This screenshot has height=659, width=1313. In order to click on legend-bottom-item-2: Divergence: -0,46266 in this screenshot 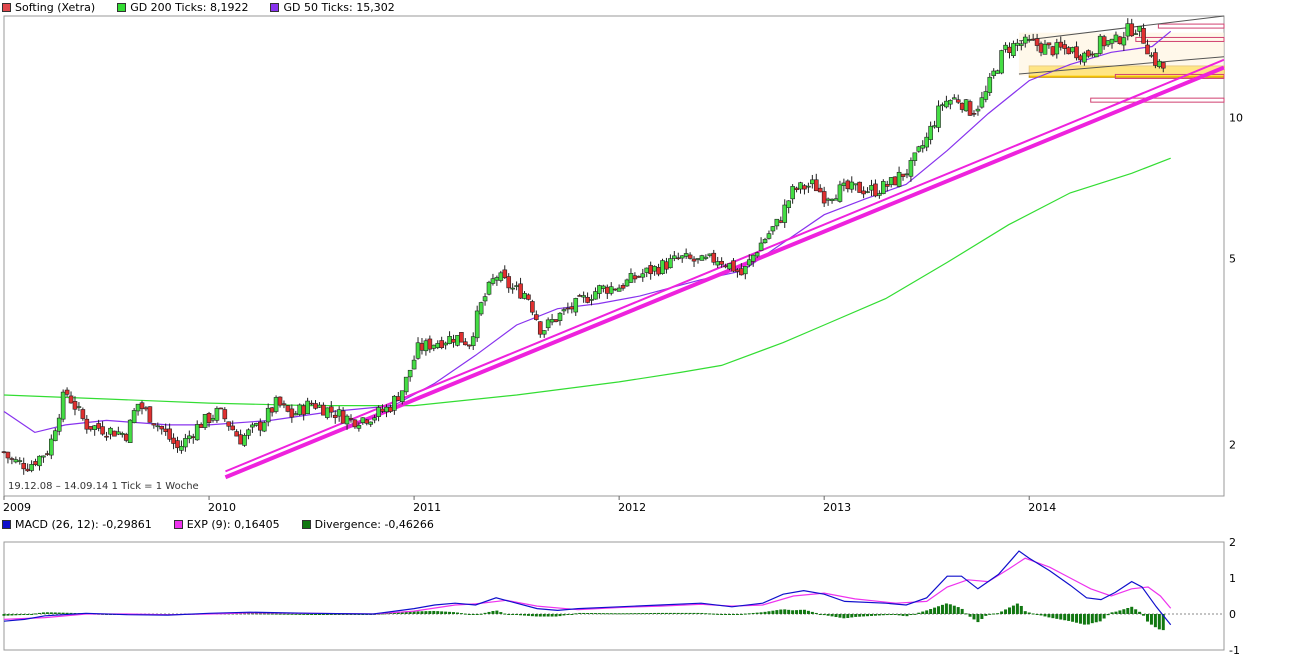, I will do `click(367, 524)`.